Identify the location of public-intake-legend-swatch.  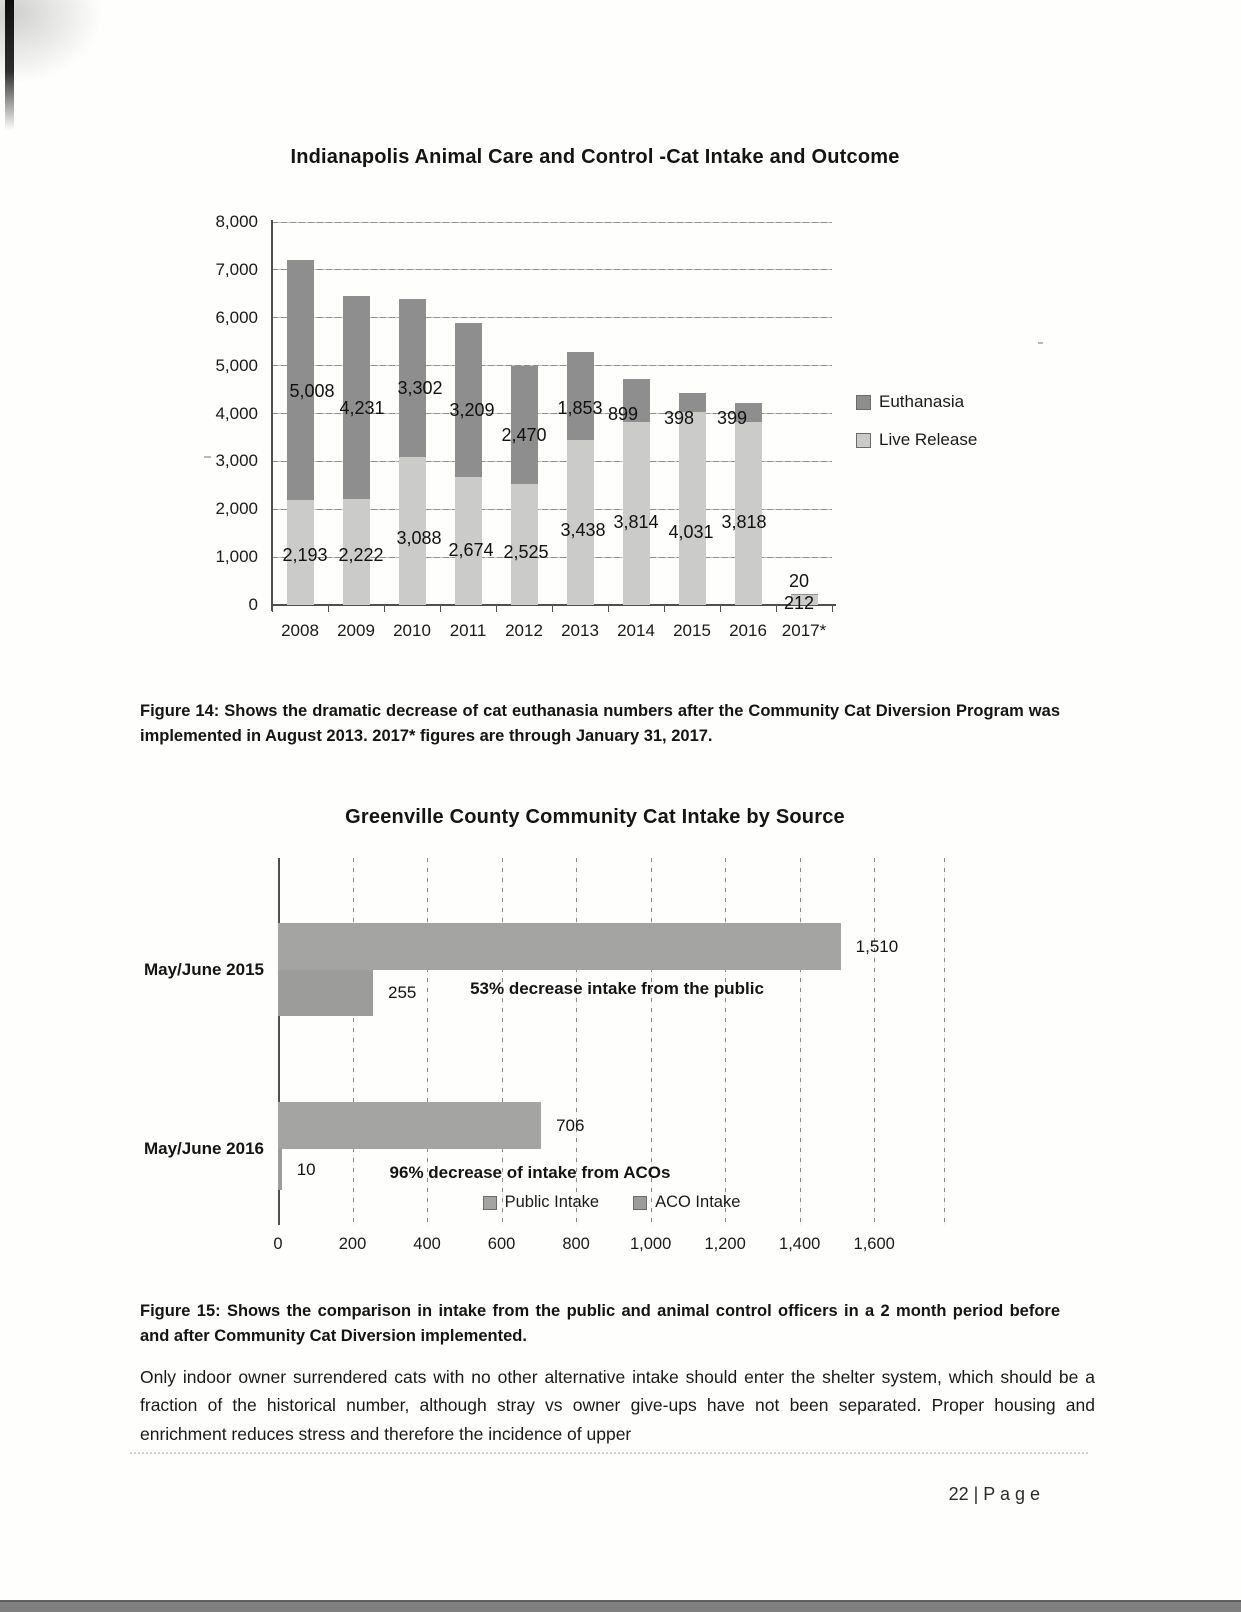
(489, 1202).